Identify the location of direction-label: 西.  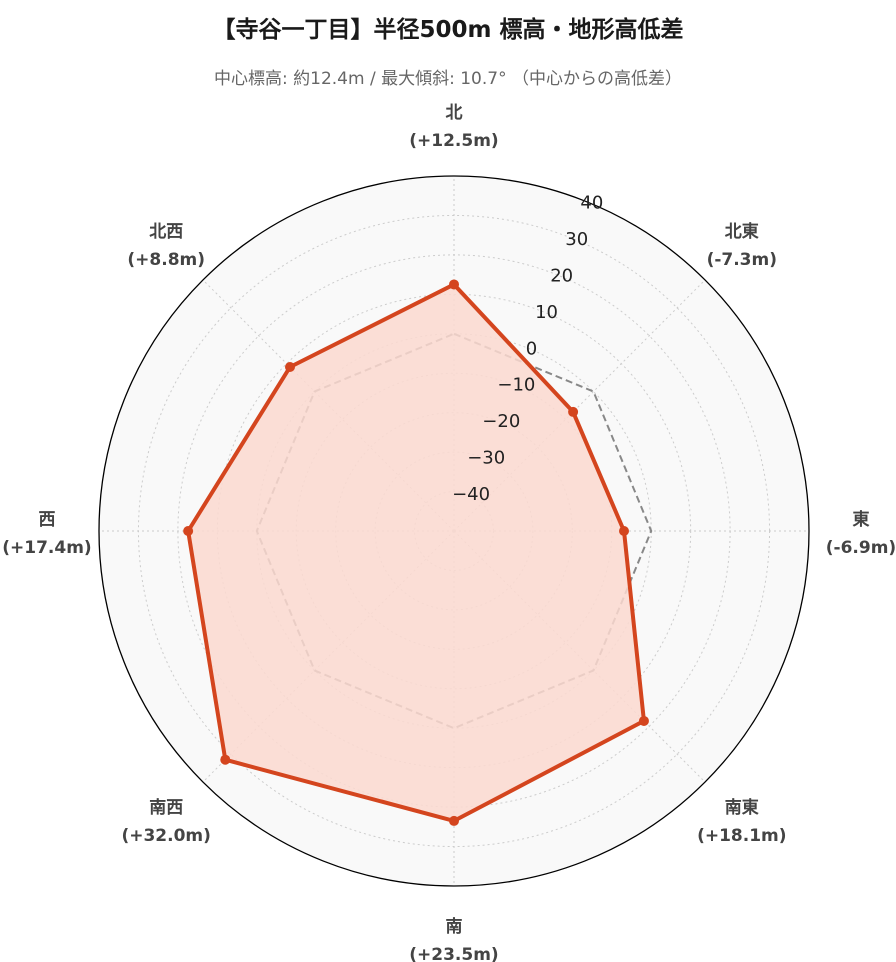
(47, 520).